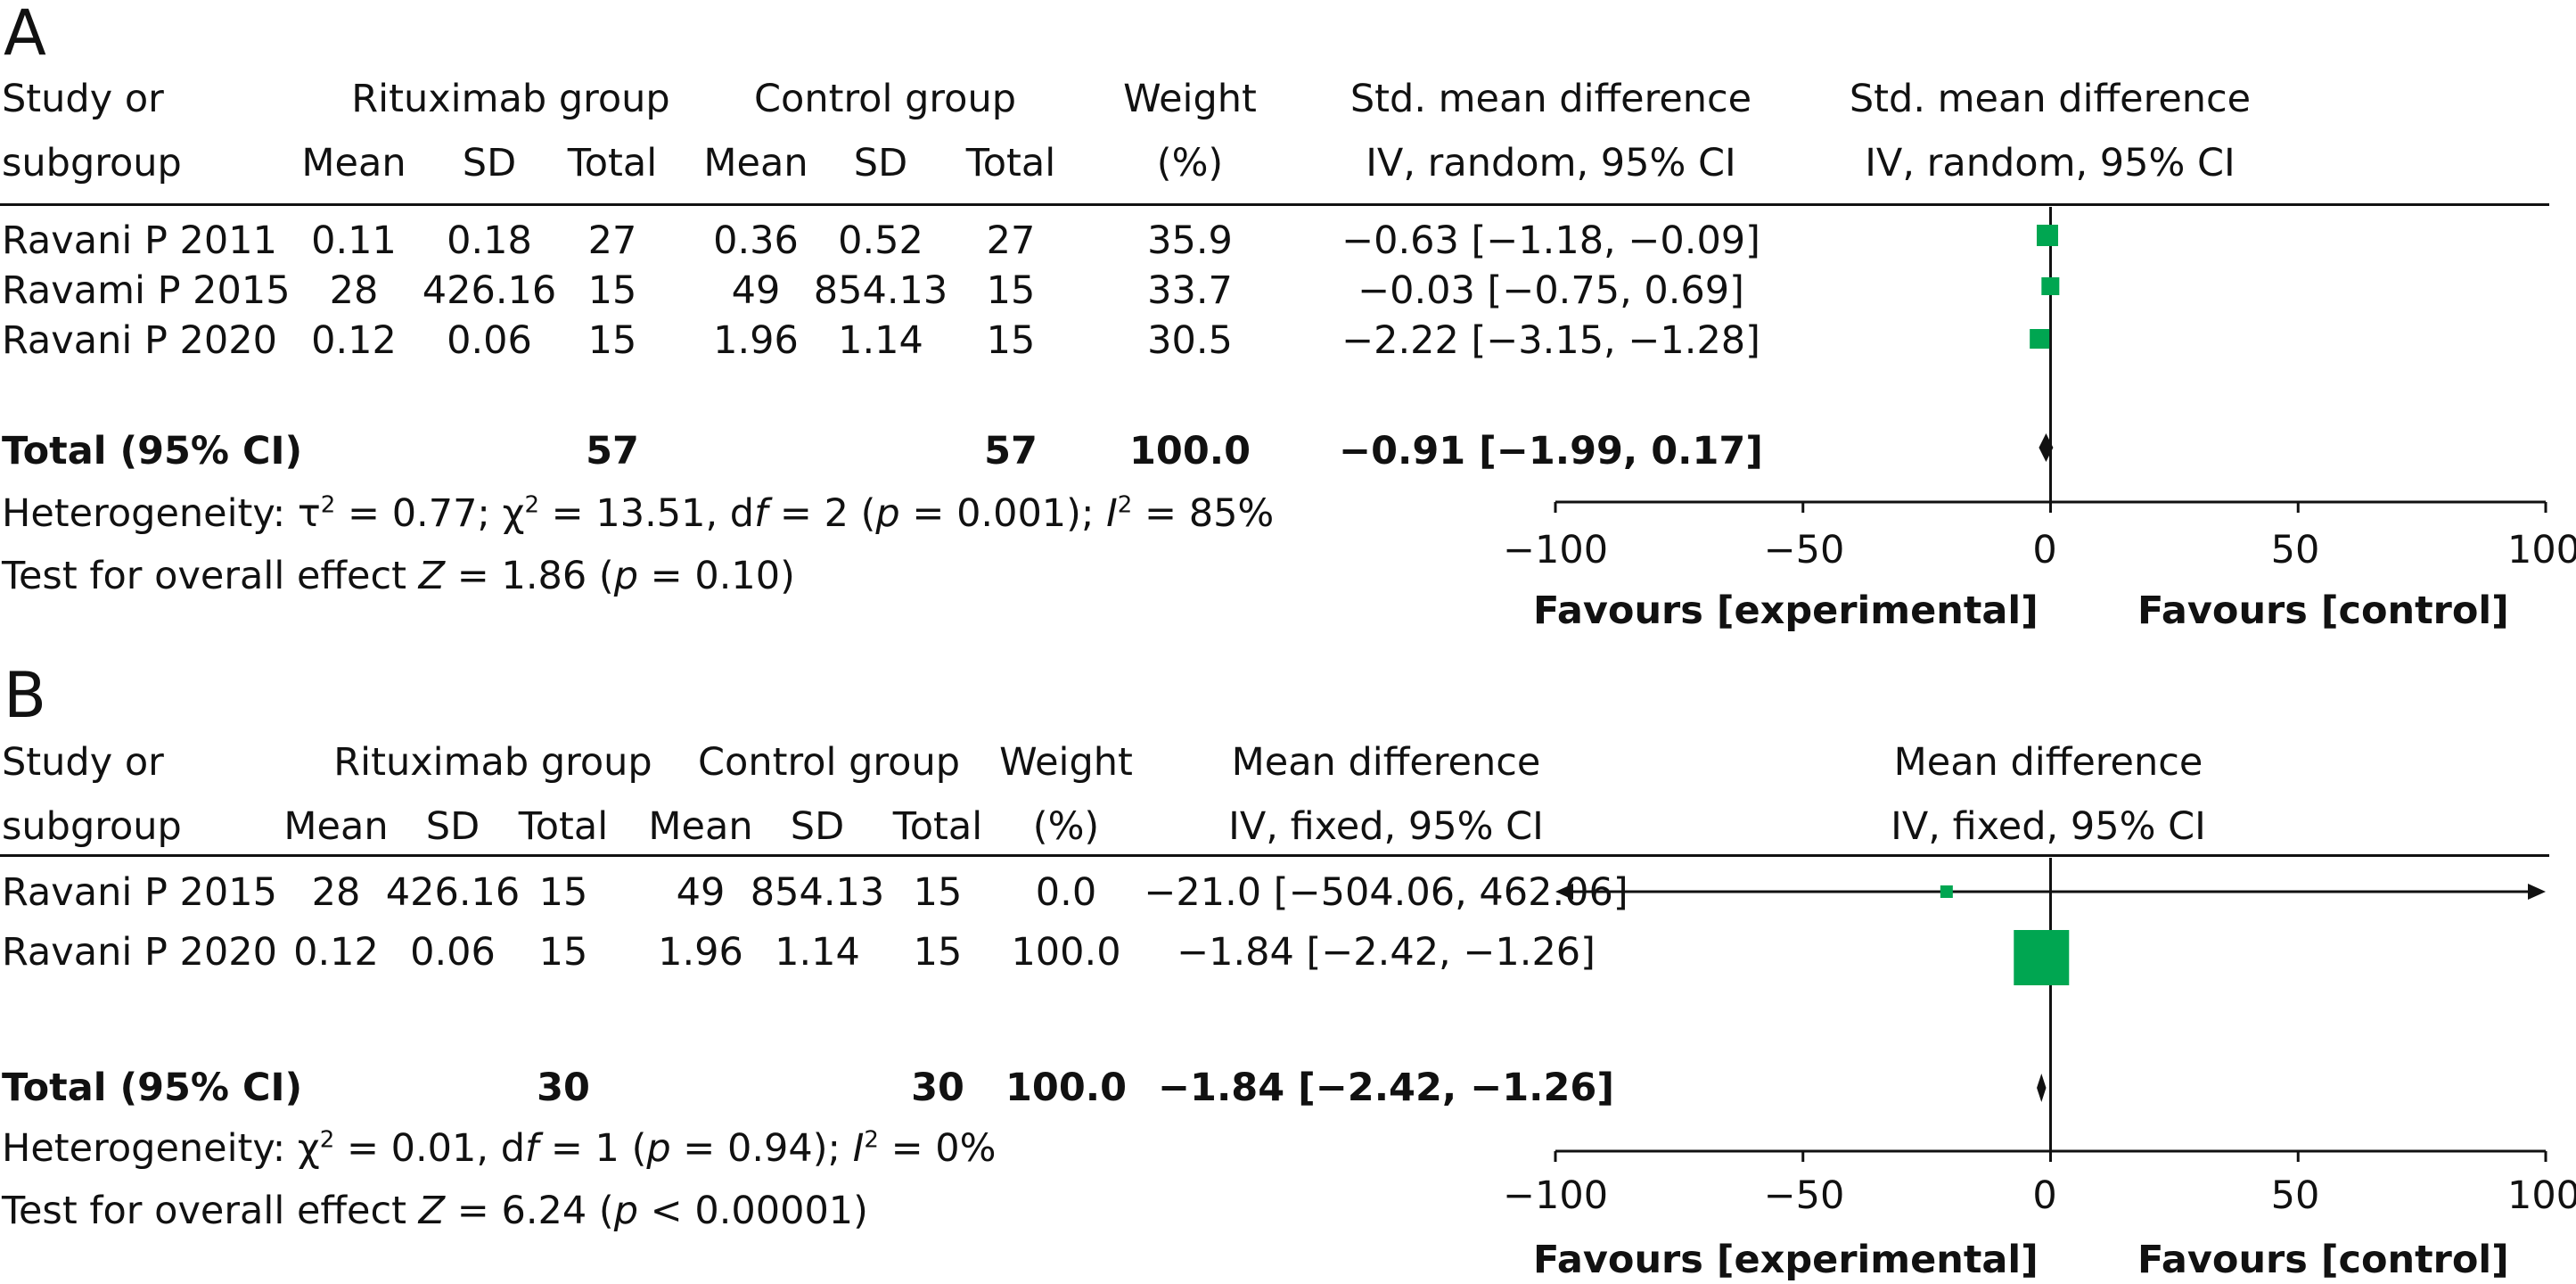 This screenshot has width=2576, height=1284. What do you see at coordinates (756, 163) in the screenshot?
I see `header-mean2-a: Mean` at bounding box center [756, 163].